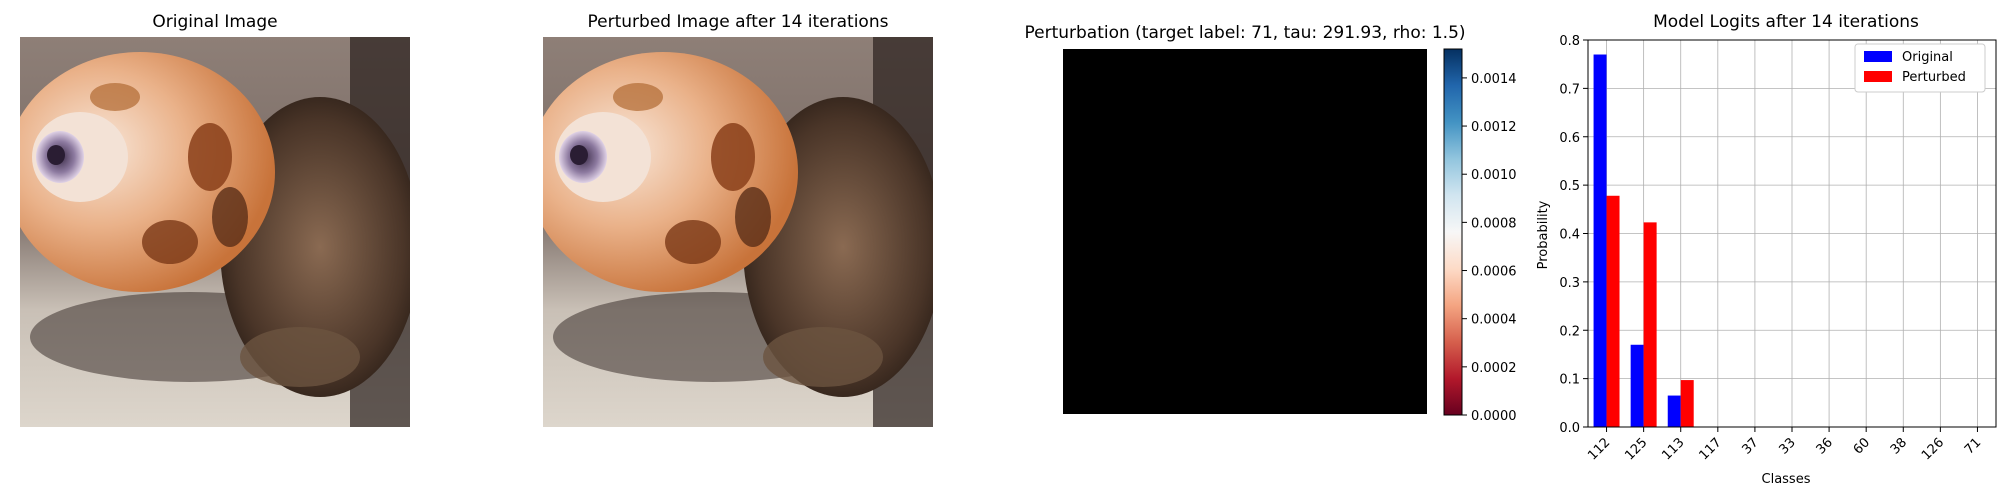  What do you see at coordinates (1786, 479) in the screenshot?
I see `x-axis-label: Classes` at bounding box center [1786, 479].